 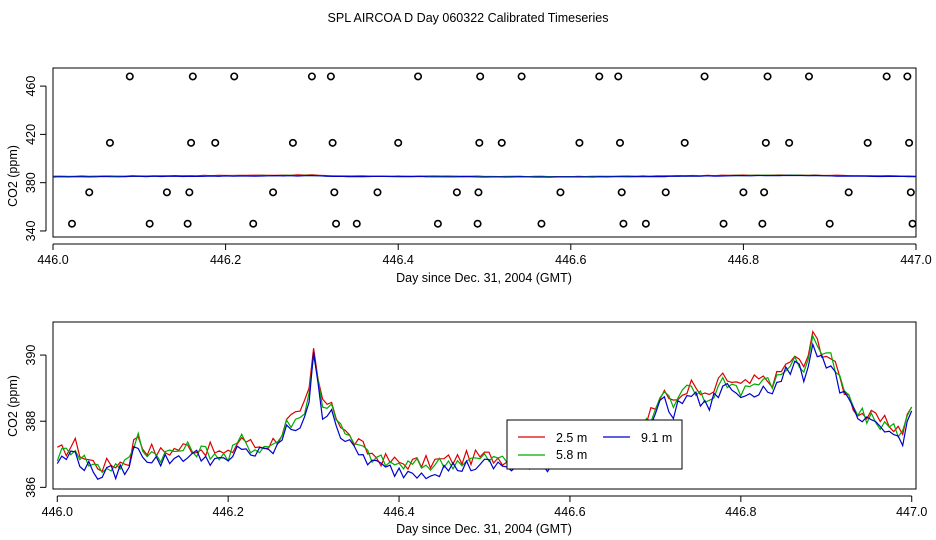 I want to click on y-tick-label: 386, so click(x=31, y=487).